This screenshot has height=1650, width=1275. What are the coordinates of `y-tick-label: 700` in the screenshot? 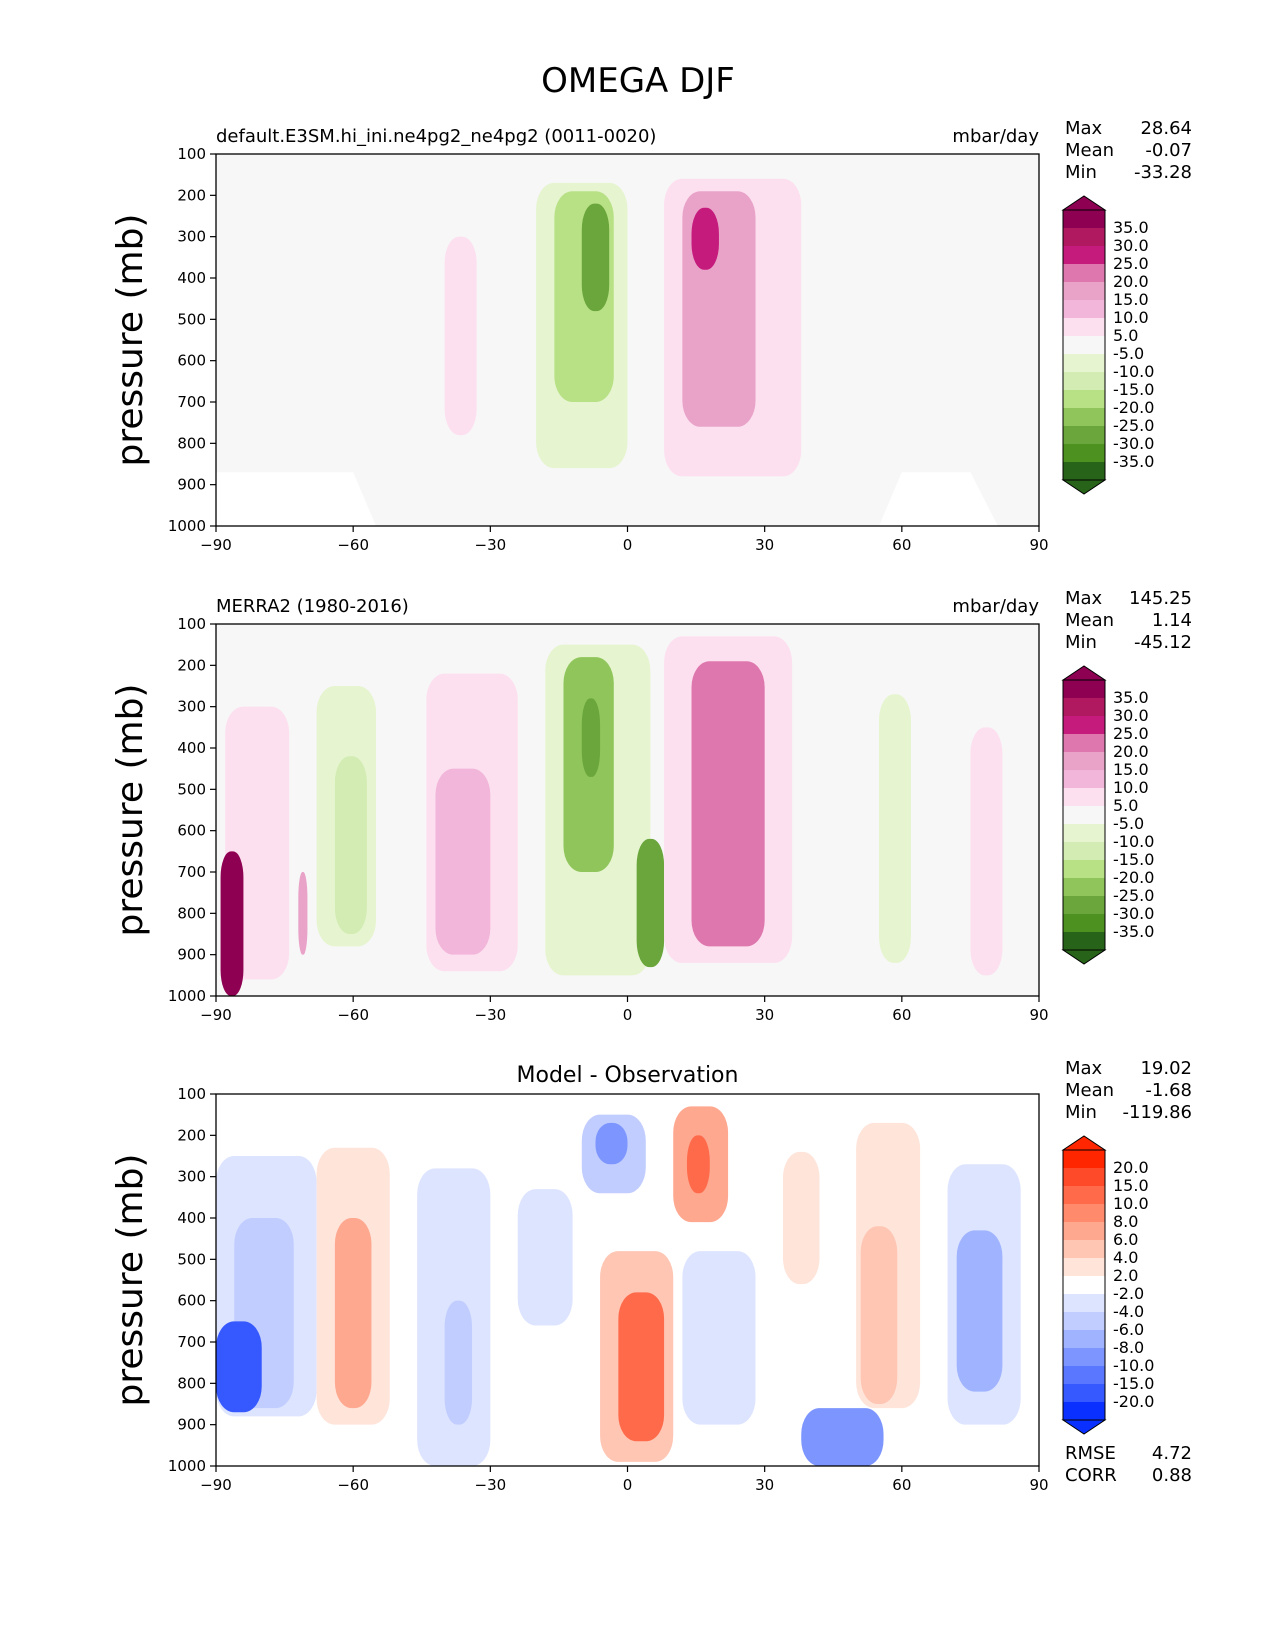 It's located at (191, 872).